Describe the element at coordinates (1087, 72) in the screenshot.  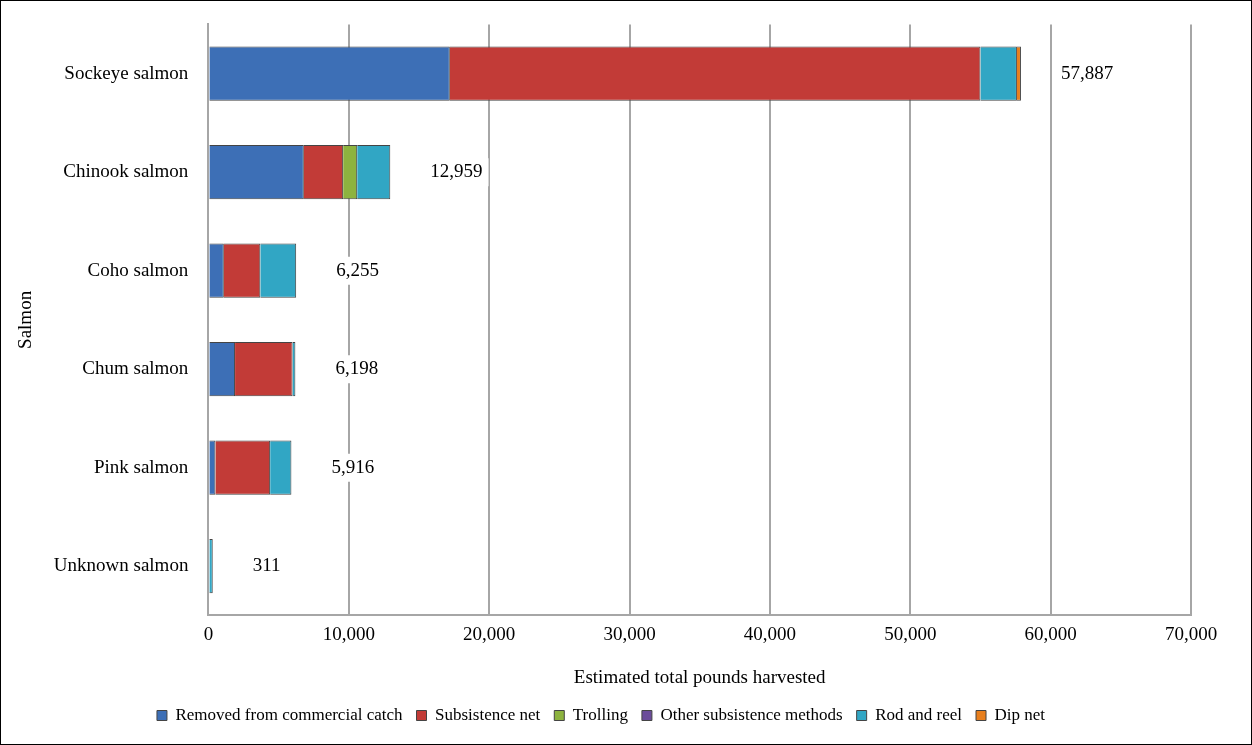
I see `total-label: 57,887` at that location.